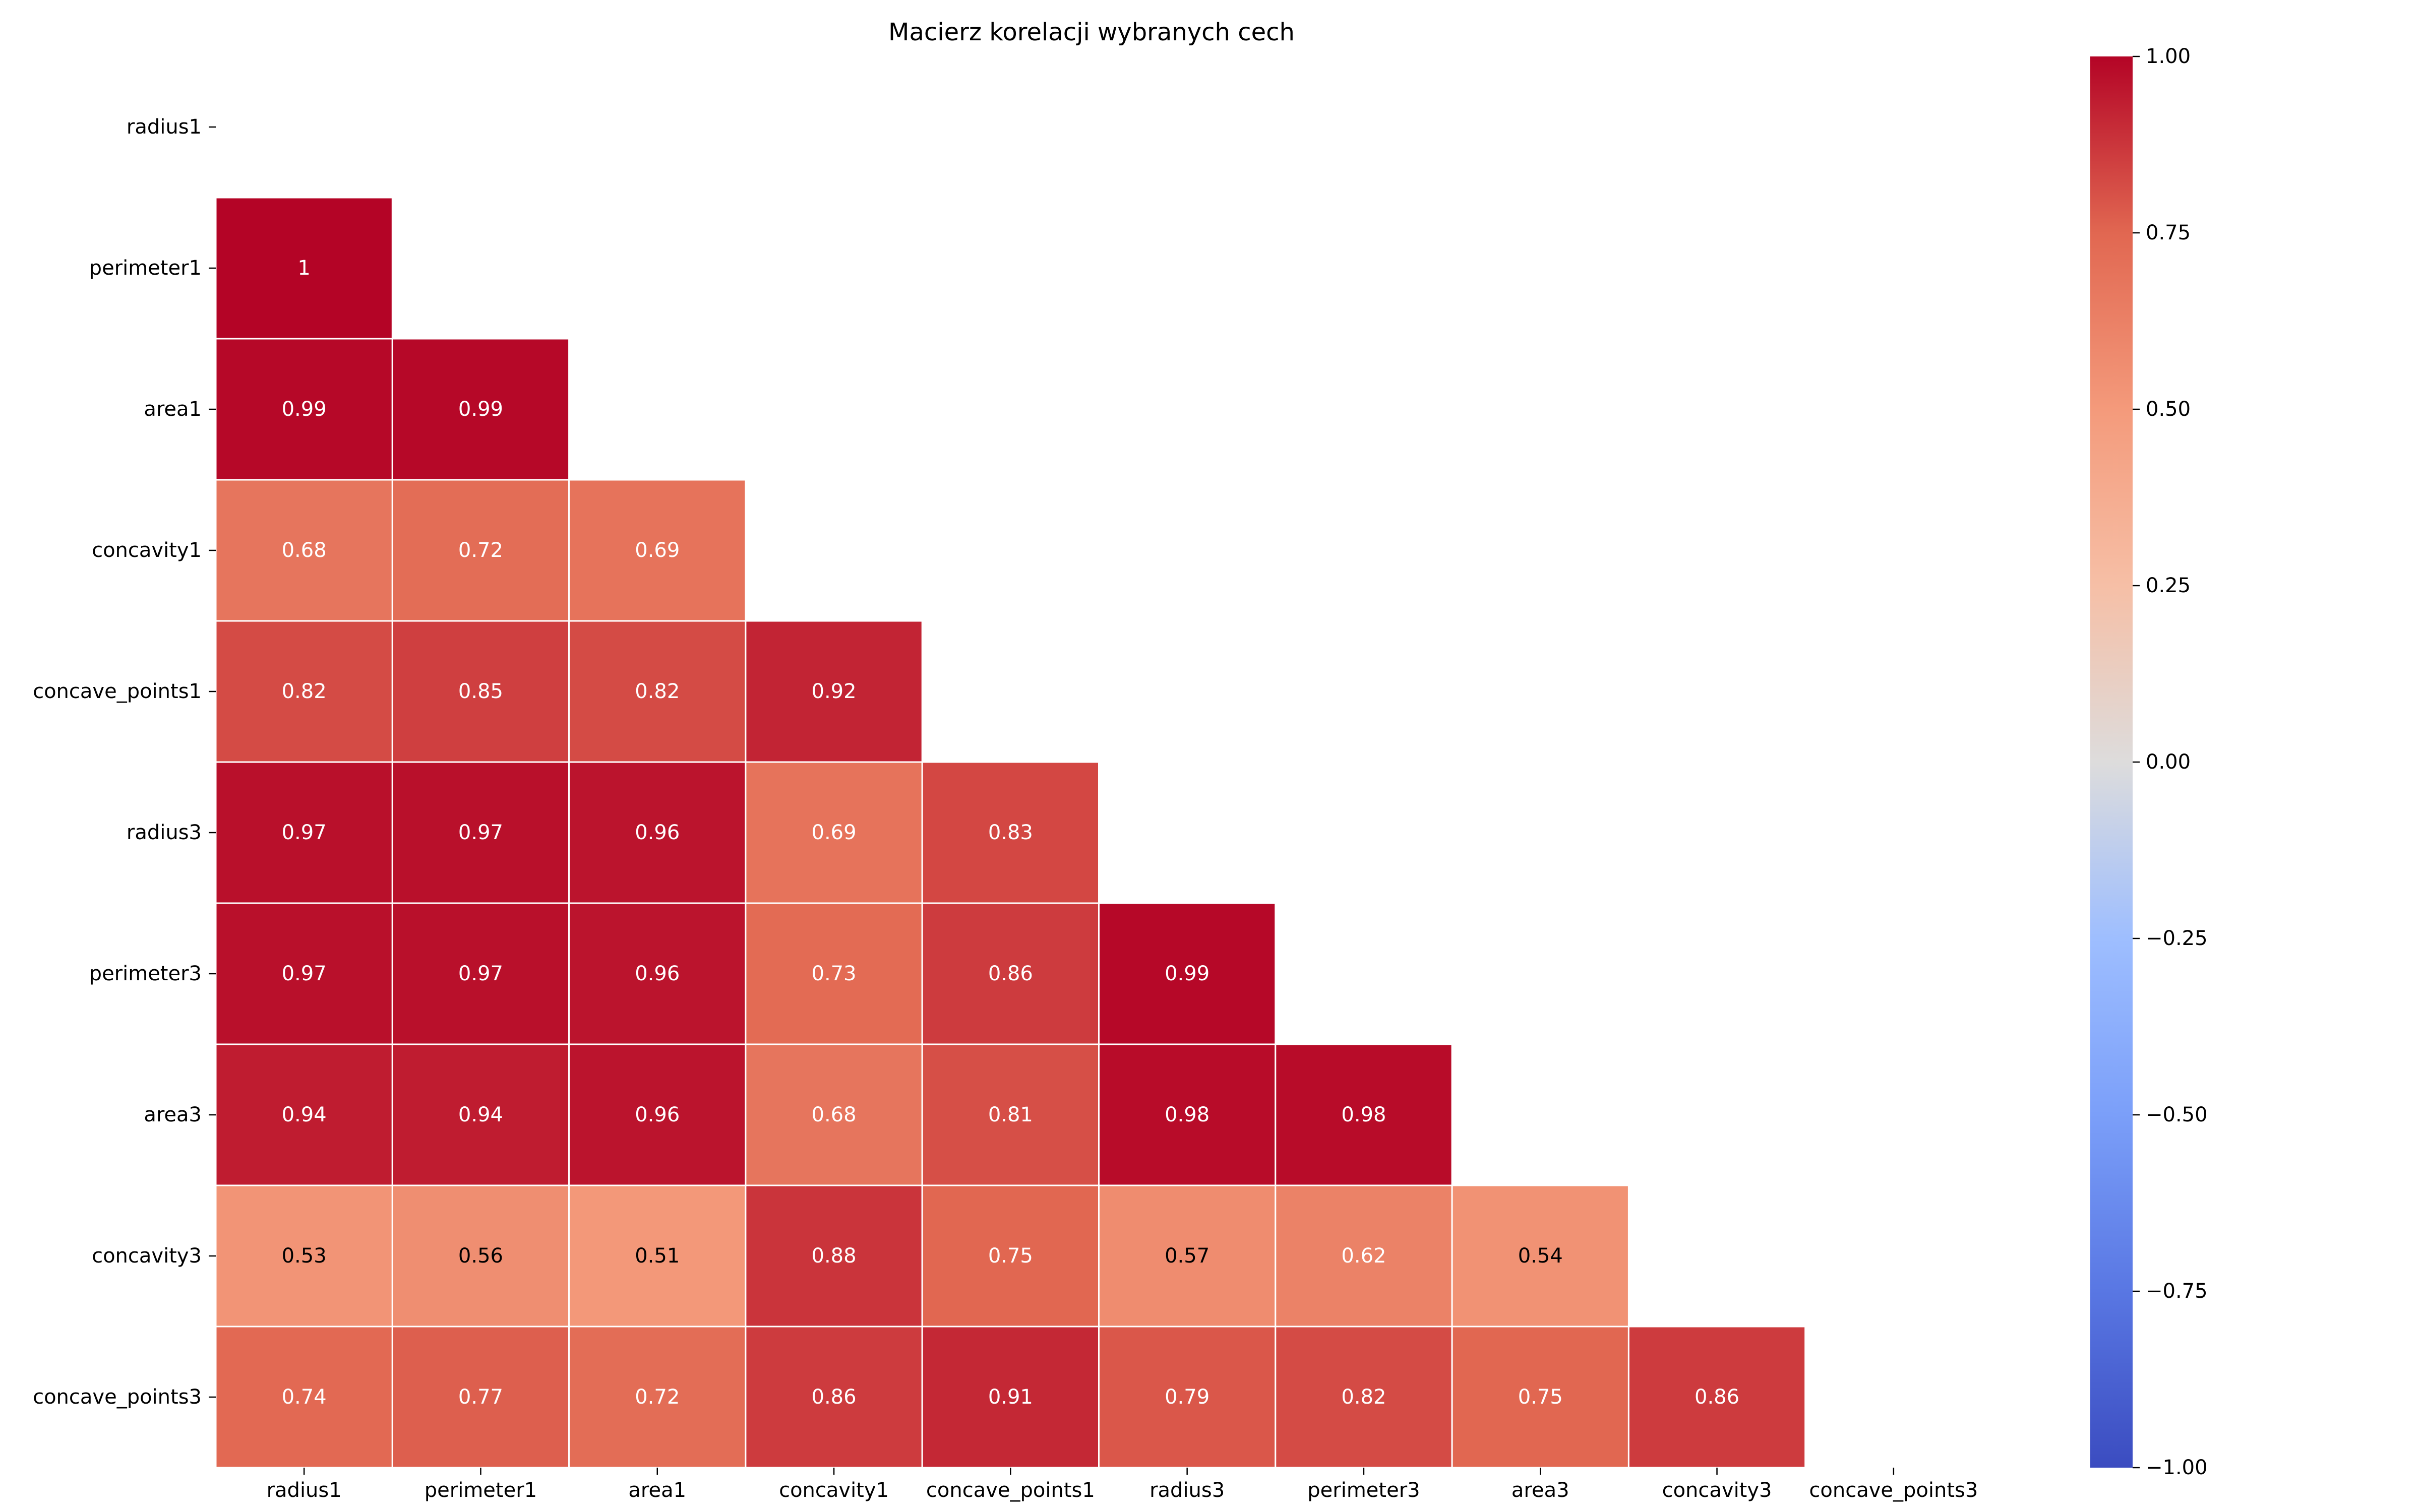 The width and height of the screenshot is (2420, 1512). I want to click on column-label: radius1, so click(304, 1490).